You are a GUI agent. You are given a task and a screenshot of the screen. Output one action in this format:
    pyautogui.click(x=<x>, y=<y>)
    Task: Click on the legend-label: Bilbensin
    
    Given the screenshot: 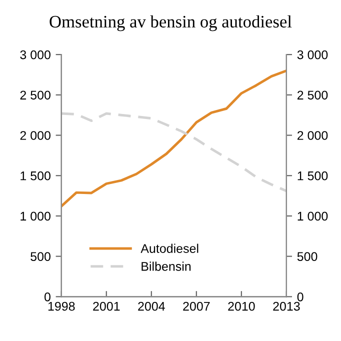 What is the action you would take?
    pyautogui.click(x=166, y=266)
    